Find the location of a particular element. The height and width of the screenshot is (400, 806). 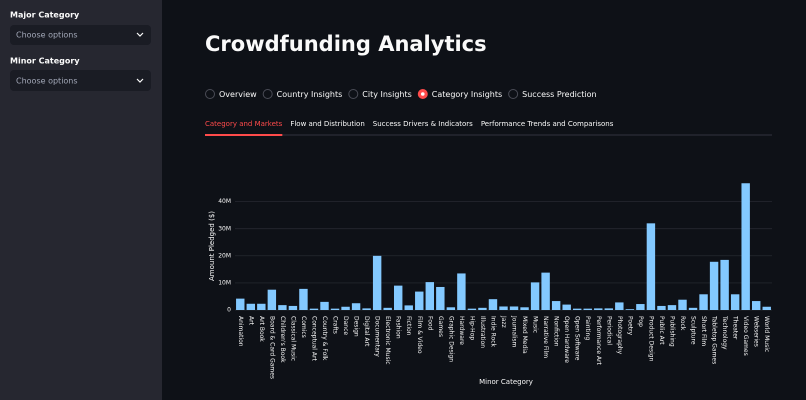

x-tick-label: Graphic Design is located at coordinates (450, 339).